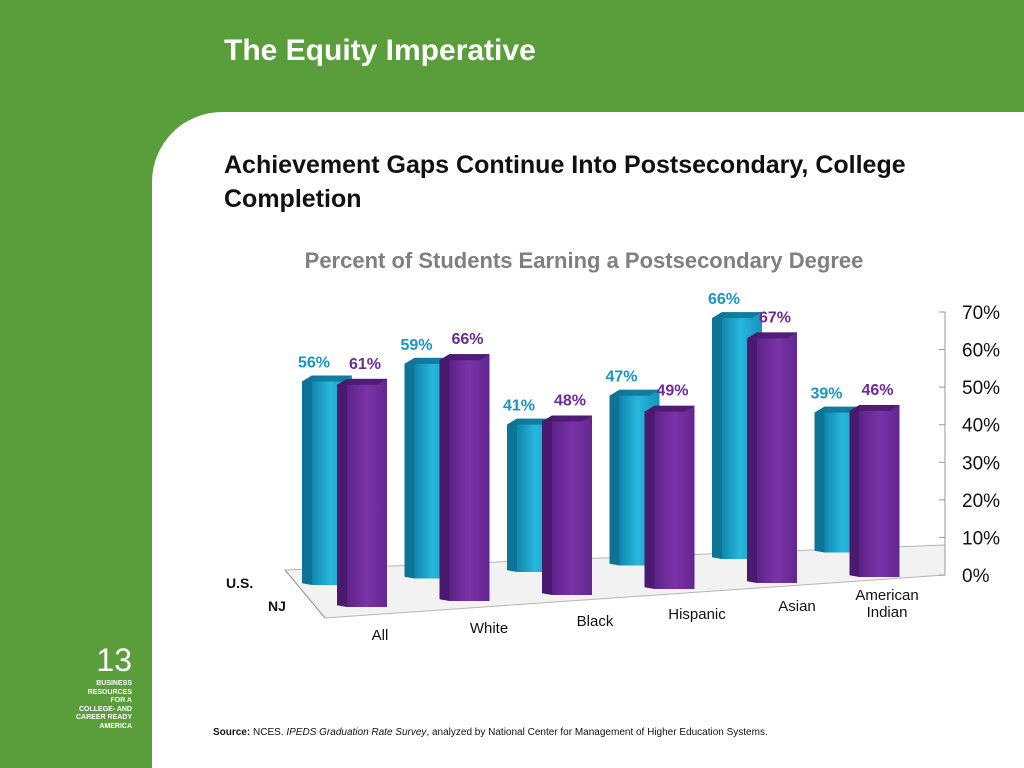 The height and width of the screenshot is (768, 1024). Describe the element at coordinates (981, 351) in the screenshot. I see `y-tick-label: 60%` at that location.